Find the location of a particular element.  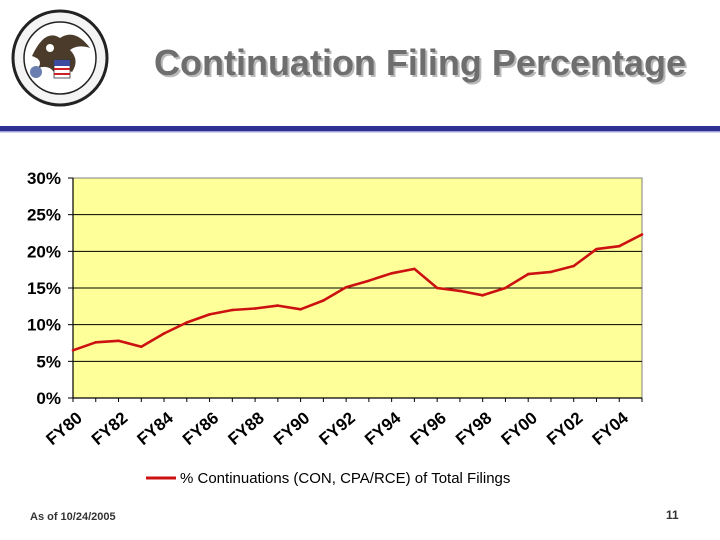

x-tick-label: FY02 is located at coordinates (564, 428).